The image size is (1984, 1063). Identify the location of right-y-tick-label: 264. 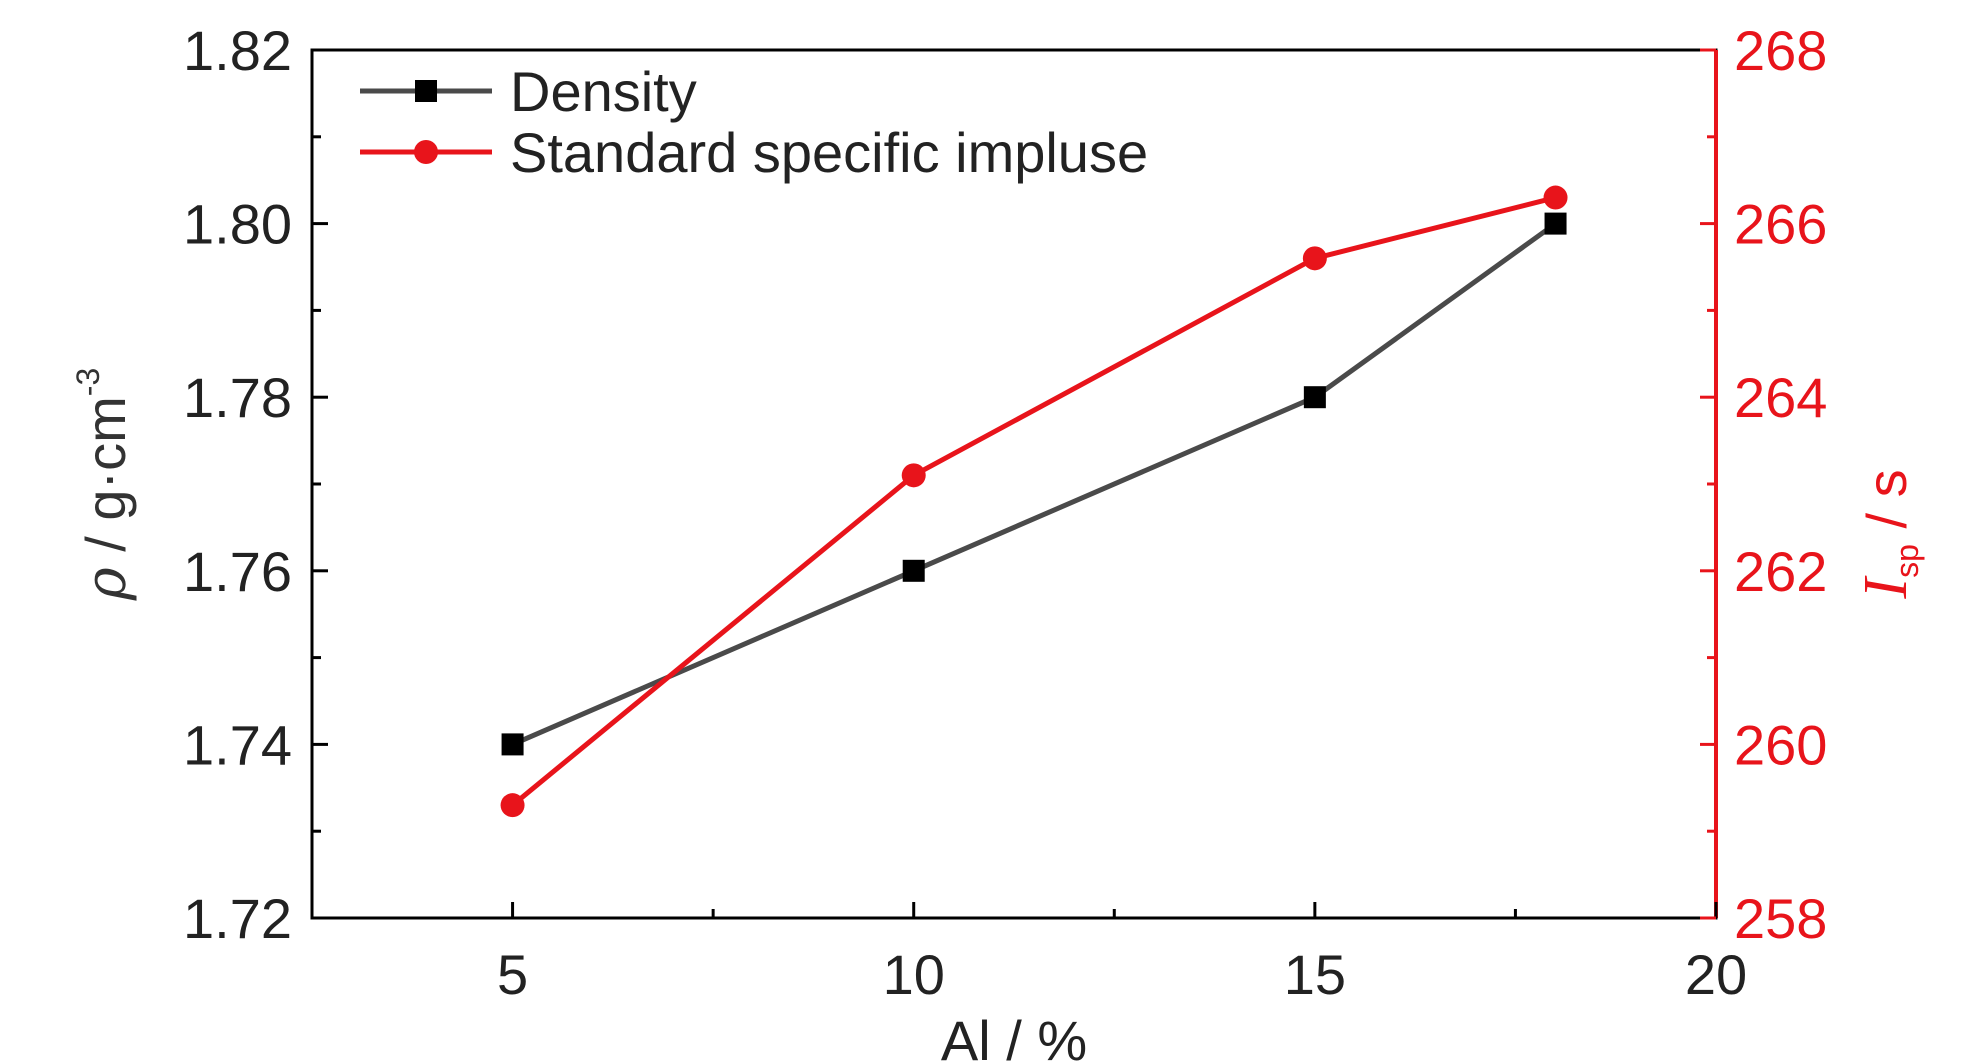
(1780, 397).